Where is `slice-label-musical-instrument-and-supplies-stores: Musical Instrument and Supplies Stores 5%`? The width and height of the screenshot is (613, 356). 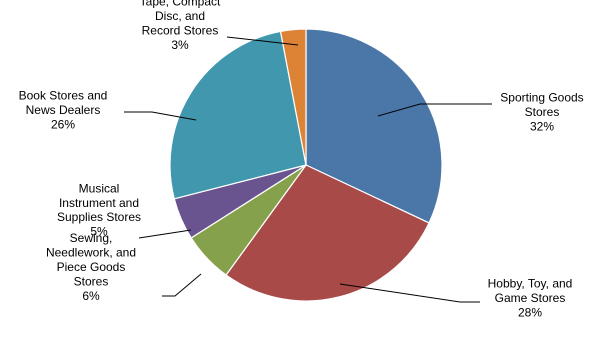
slice-label-musical-instrument-and-supplies-stores: Musical Instrument and Supplies Stores 5% is located at coordinates (99, 209).